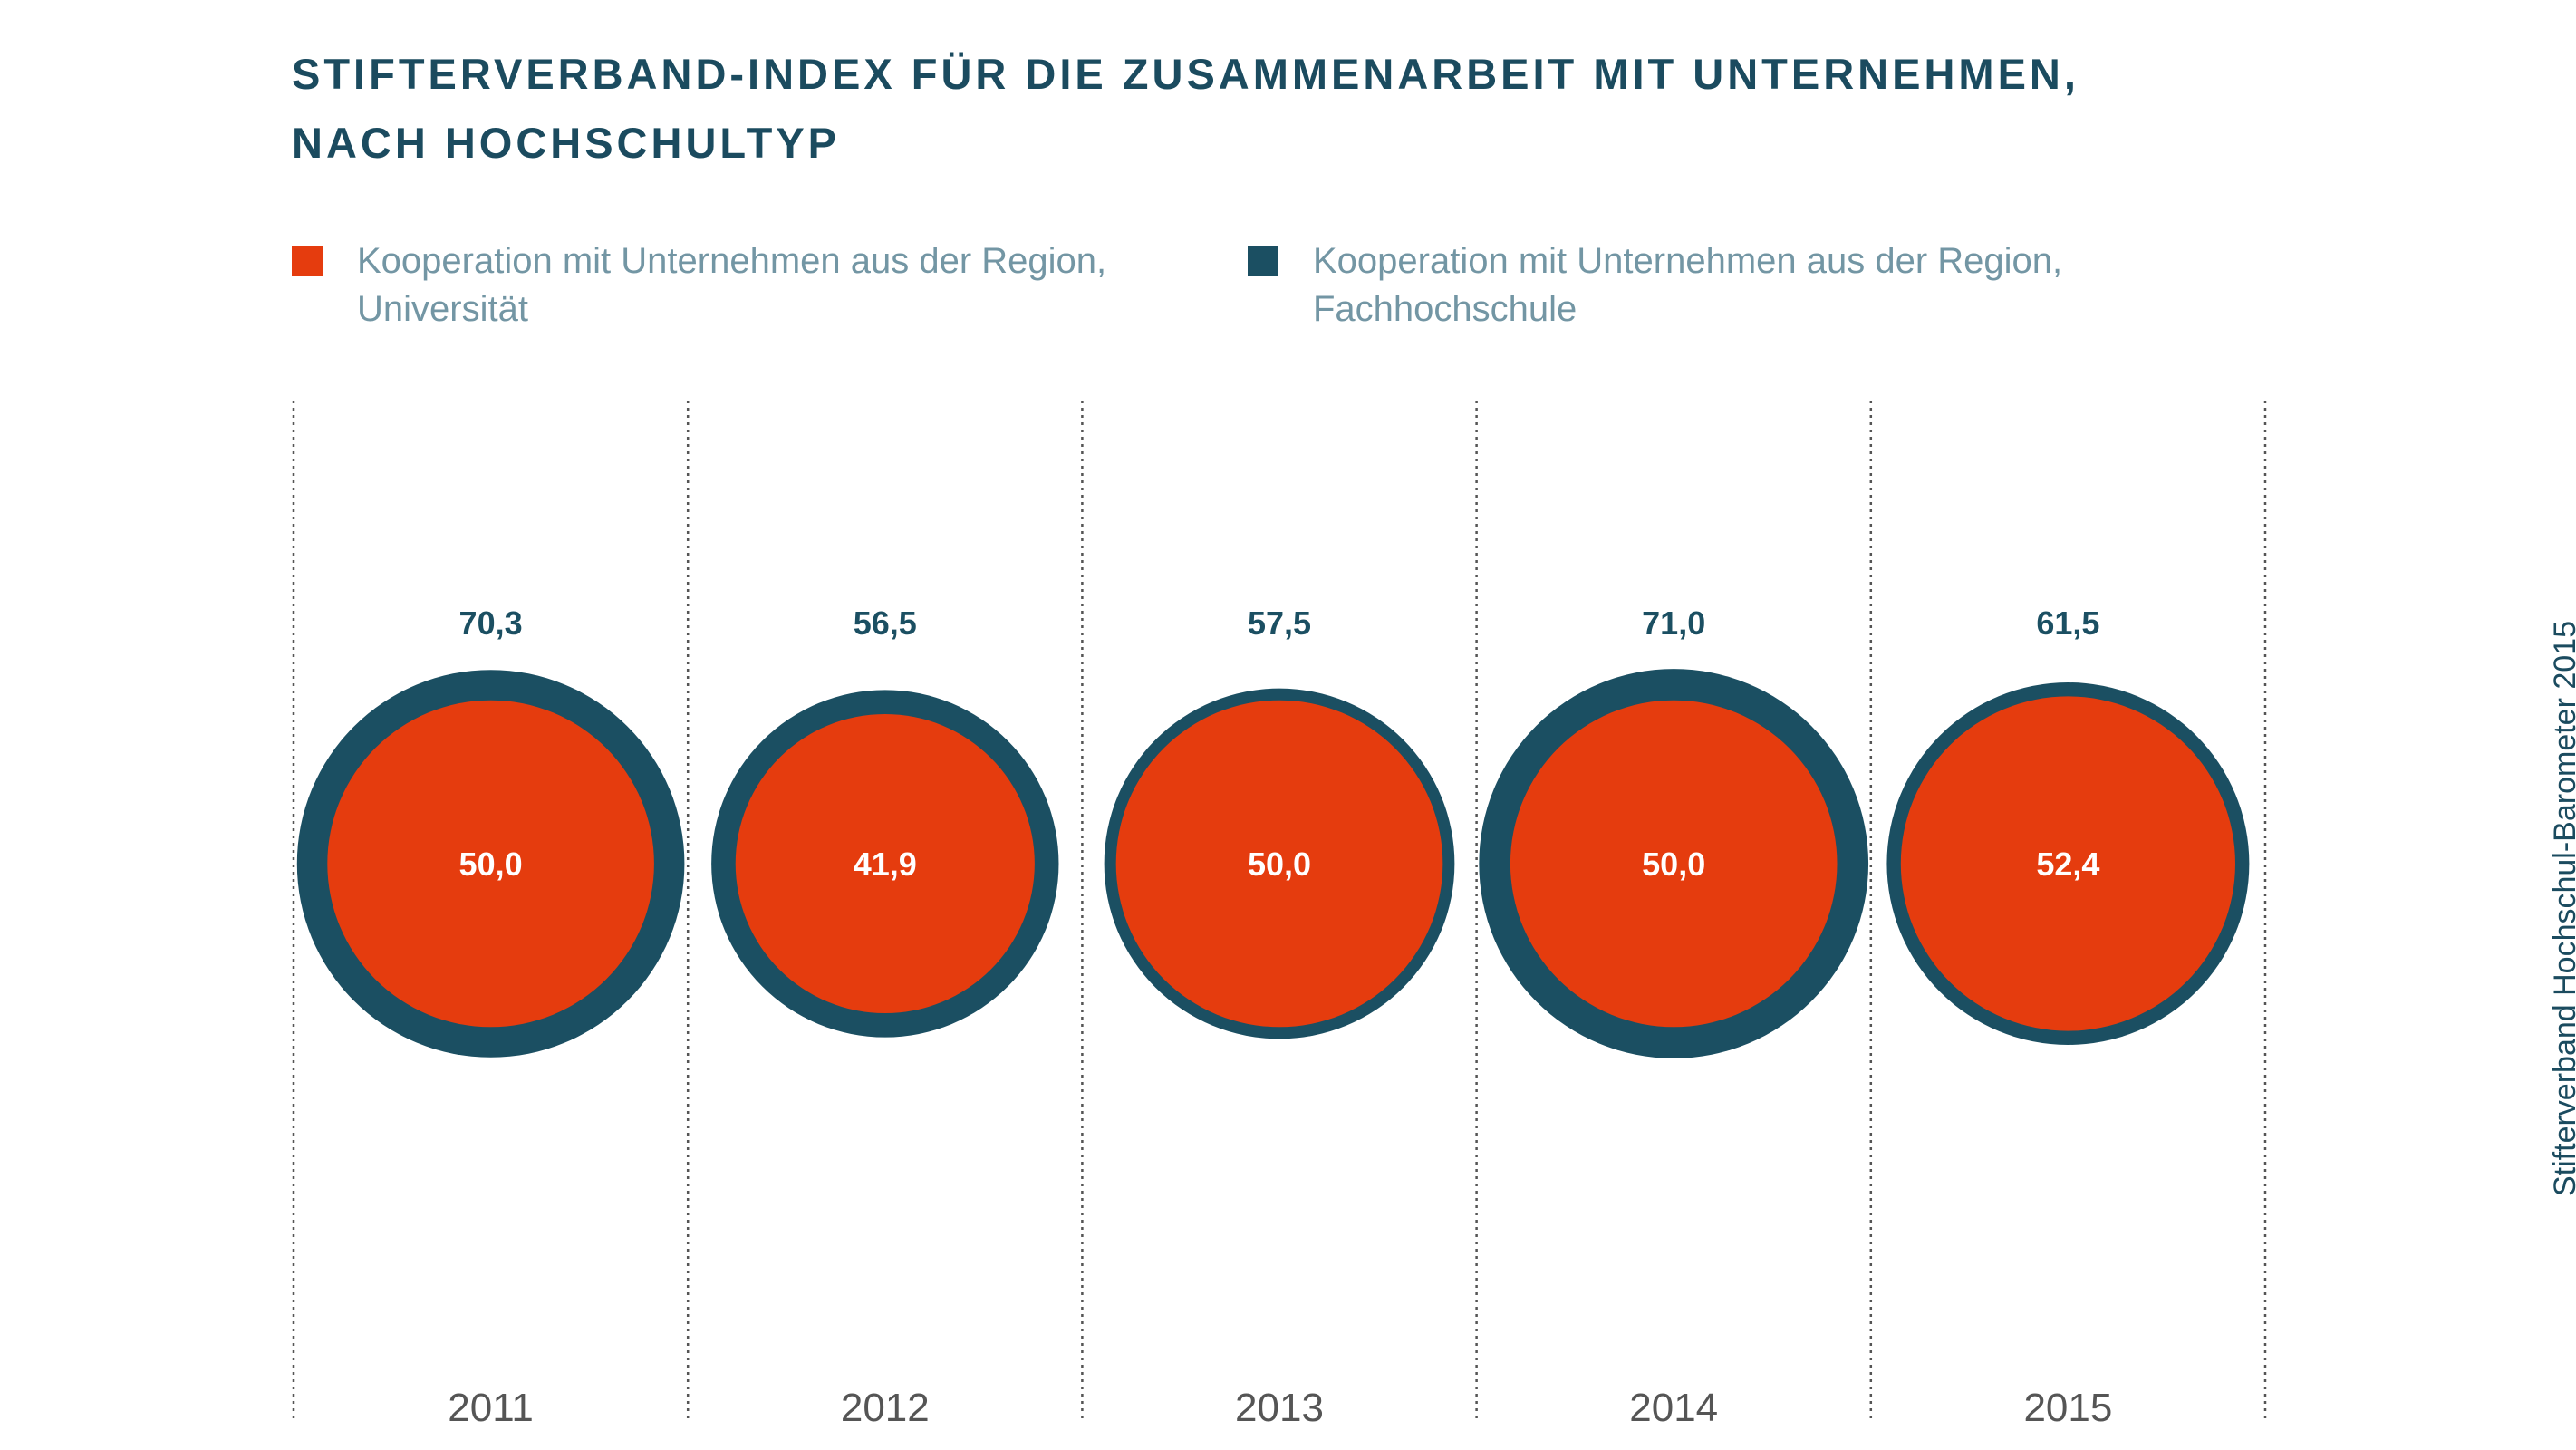  I want to click on legend-swatch-fachhochschule, so click(1263, 261).